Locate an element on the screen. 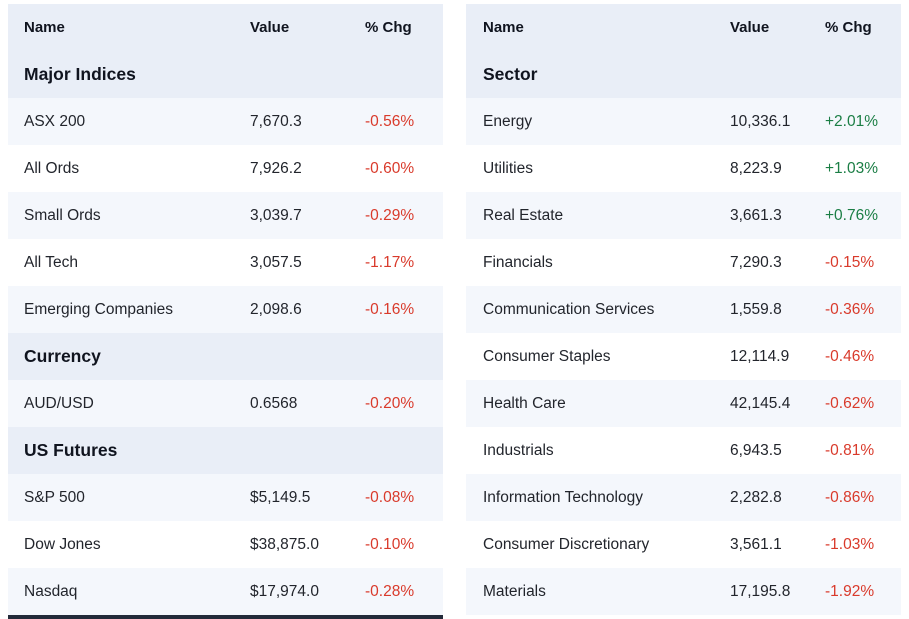  row-name: Consumer Discretionary is located at coordinates (566, 544).